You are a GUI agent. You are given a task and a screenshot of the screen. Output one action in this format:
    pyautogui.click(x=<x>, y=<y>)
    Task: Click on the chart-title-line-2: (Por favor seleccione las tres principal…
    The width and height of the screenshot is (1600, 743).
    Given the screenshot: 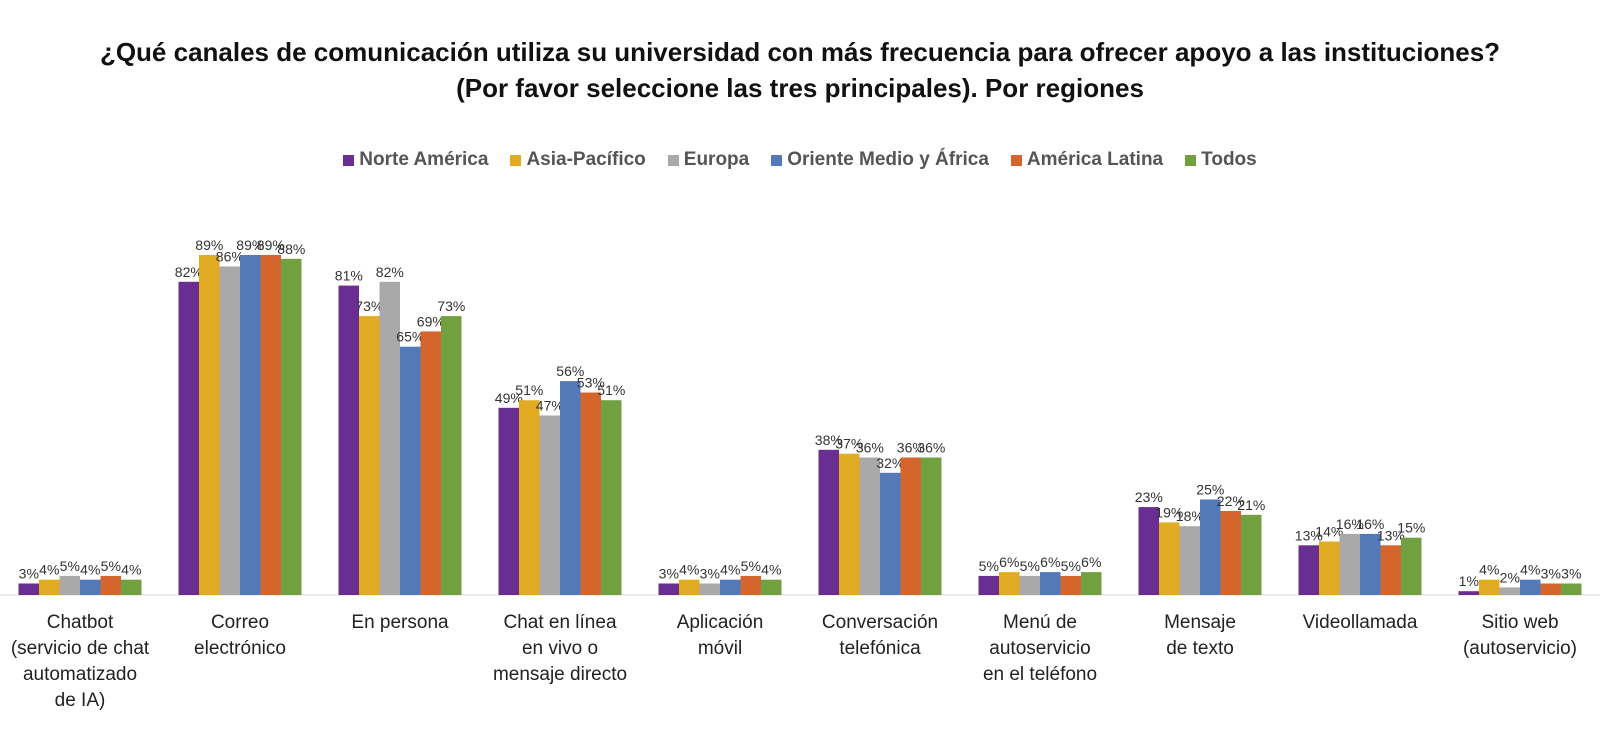 What is the action you would take?
    pyautogui.click(x=800, y=88)
    